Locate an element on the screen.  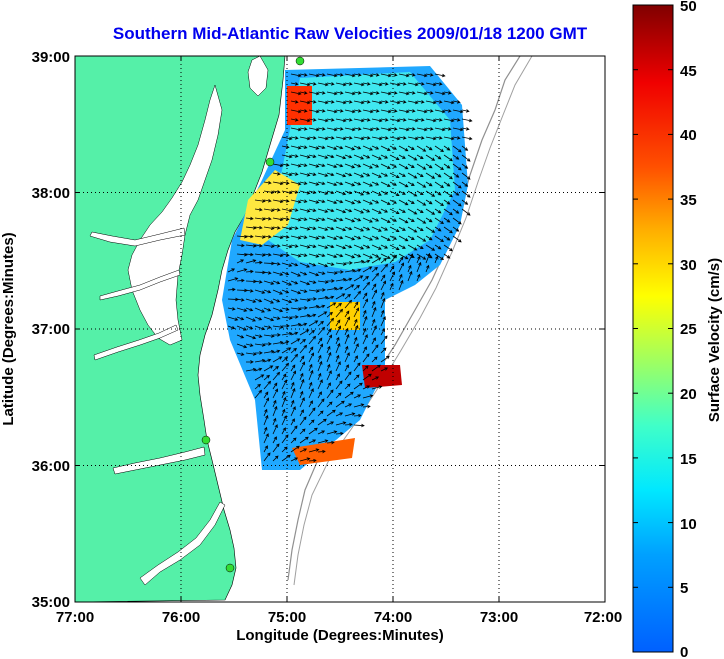
lon-tick-label: 77:00 is located at coordinates (75, 617).